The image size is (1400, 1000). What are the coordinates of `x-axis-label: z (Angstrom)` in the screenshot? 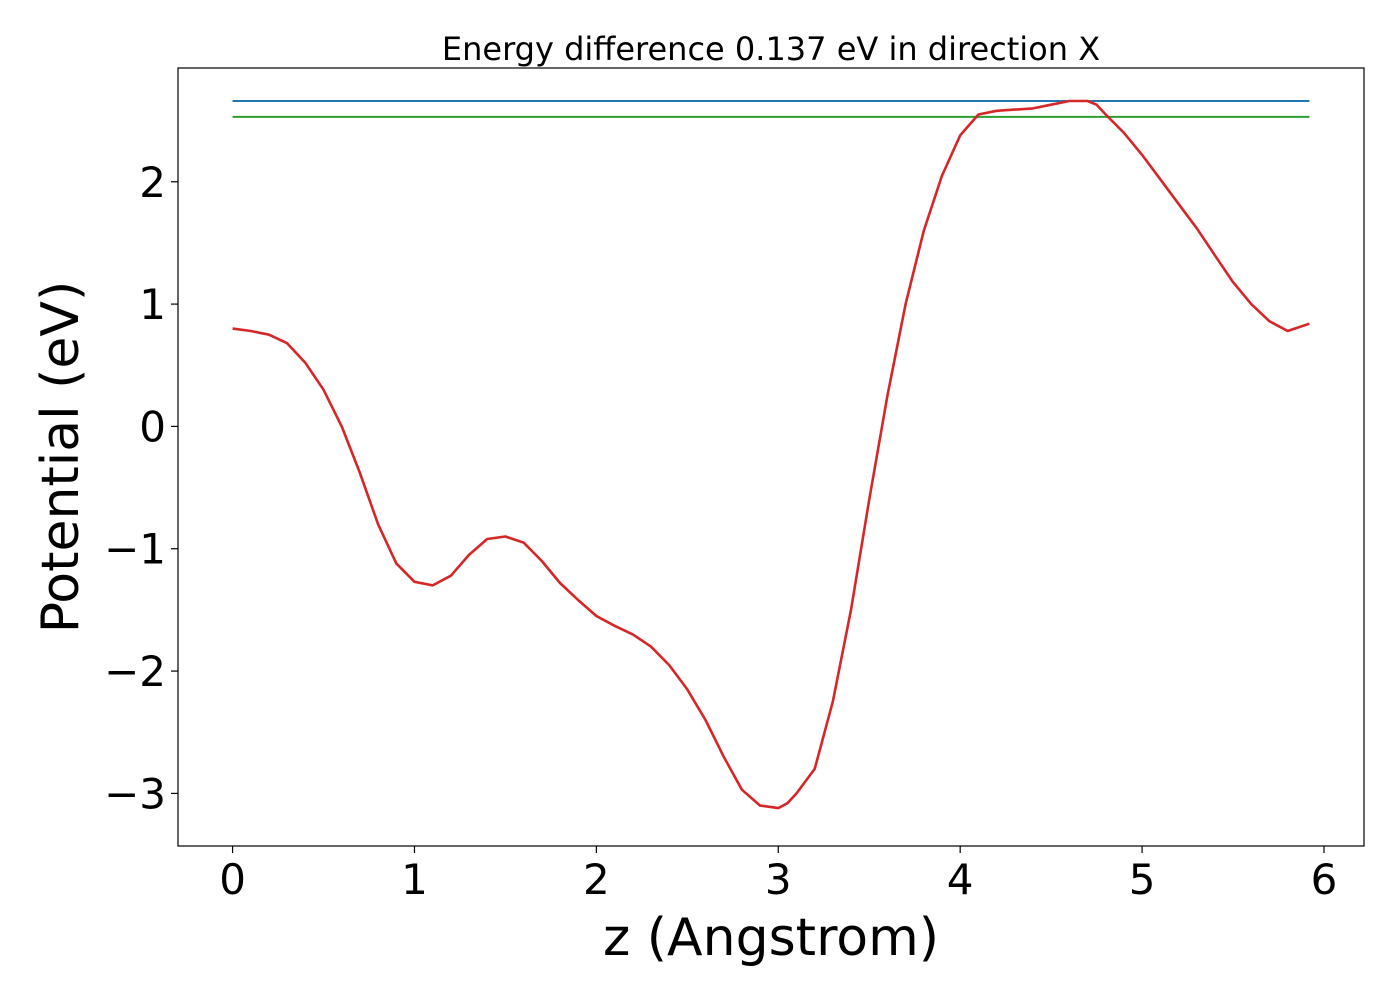 It's located at (771, 938).